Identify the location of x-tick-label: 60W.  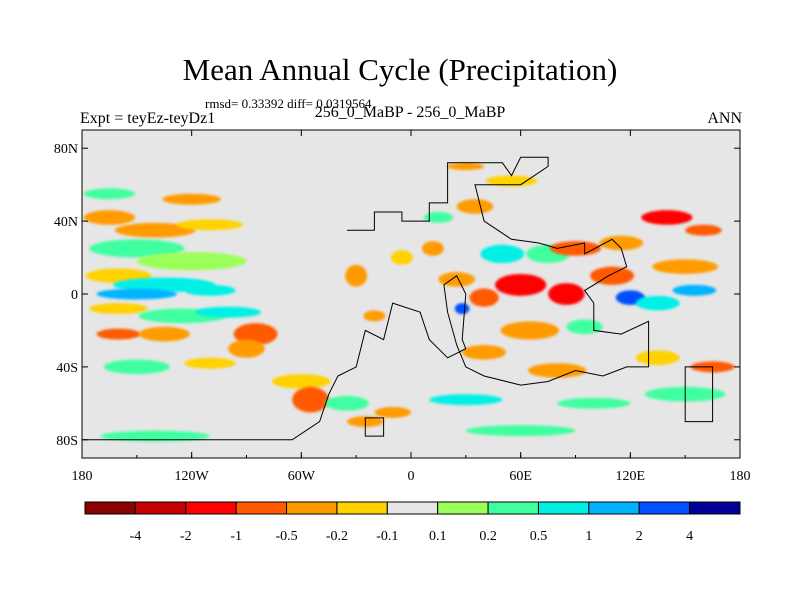
(302, 476).